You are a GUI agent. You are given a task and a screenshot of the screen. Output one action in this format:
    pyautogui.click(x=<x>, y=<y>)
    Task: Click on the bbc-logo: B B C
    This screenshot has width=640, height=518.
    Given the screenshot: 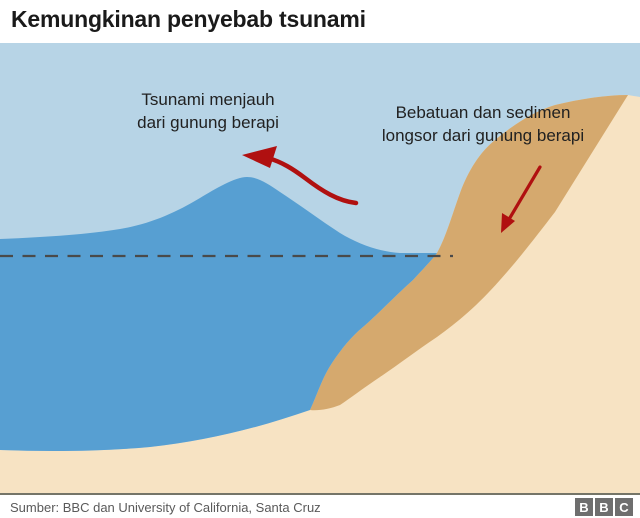 What is the action you would take?
    pyautogui.click(x=604, y=507)
    